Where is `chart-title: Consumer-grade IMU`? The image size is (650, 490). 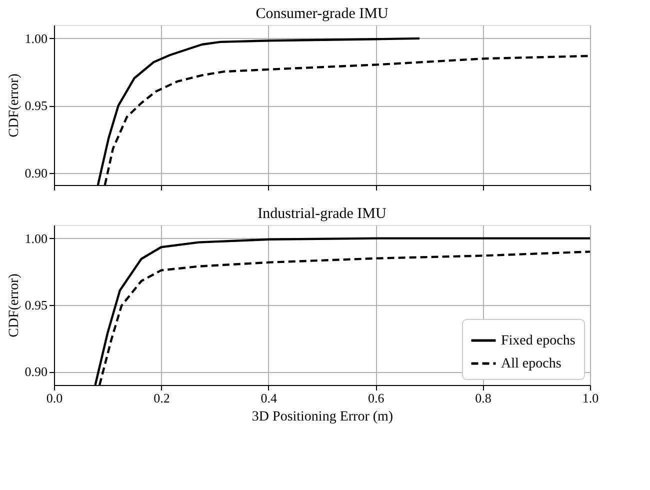 chart-title: Consumer-grade IMU is located at coordinates (322, 14).